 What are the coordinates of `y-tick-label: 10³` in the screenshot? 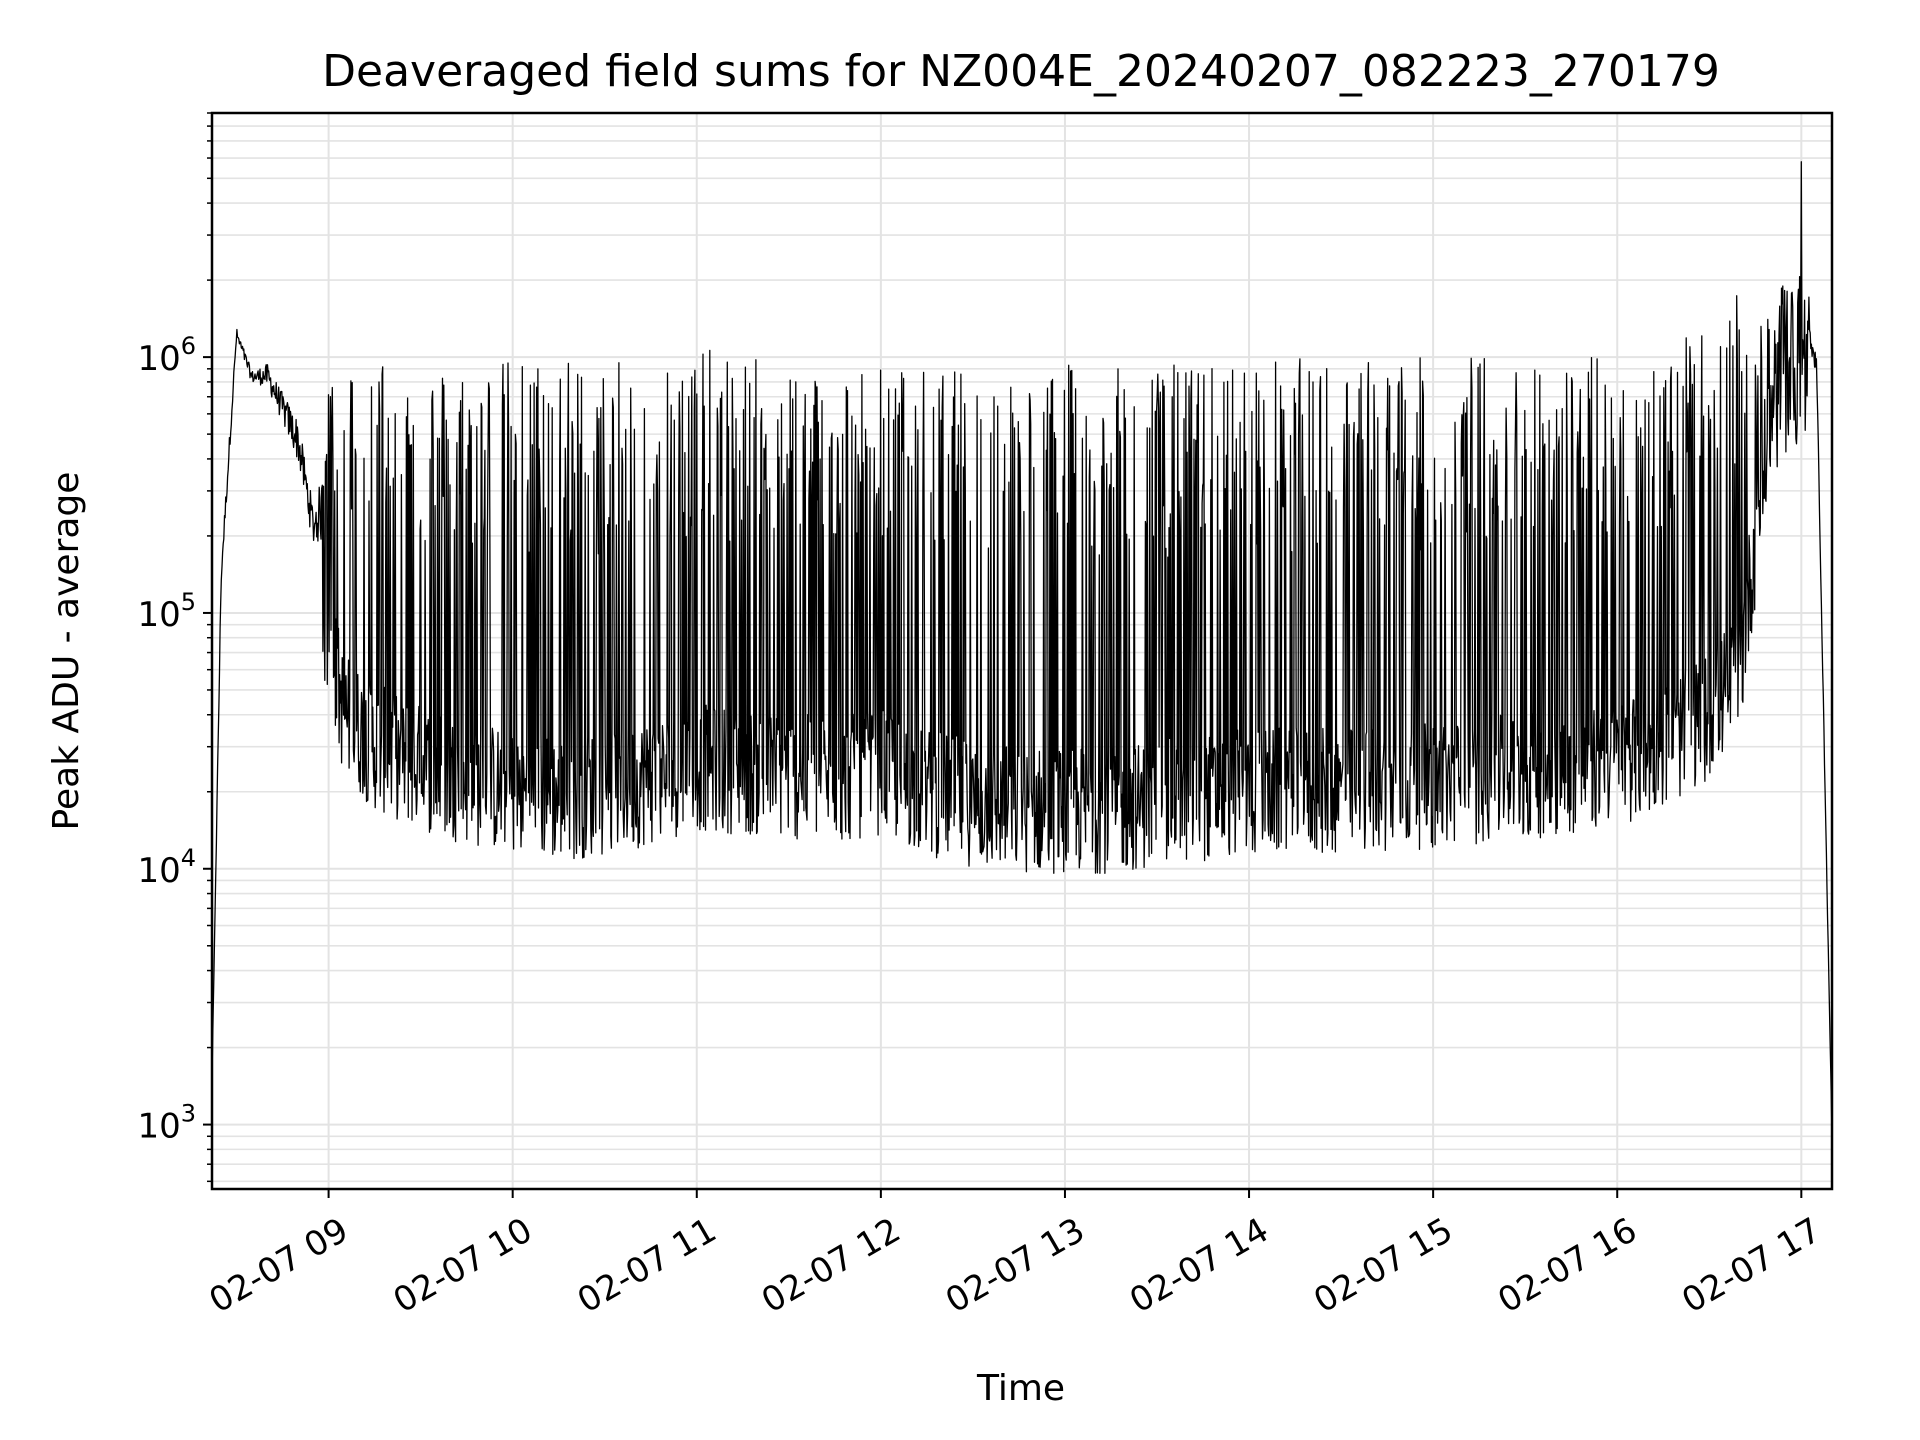 It's located at (166, 1123).